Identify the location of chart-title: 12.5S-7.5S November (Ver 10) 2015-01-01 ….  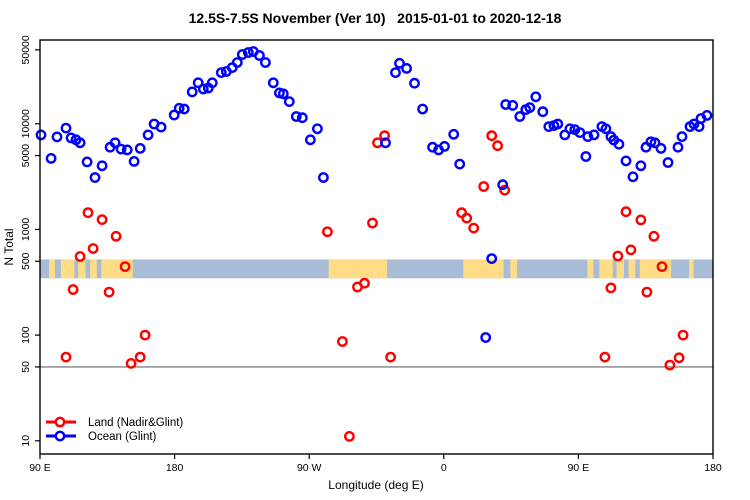
(375, 18).